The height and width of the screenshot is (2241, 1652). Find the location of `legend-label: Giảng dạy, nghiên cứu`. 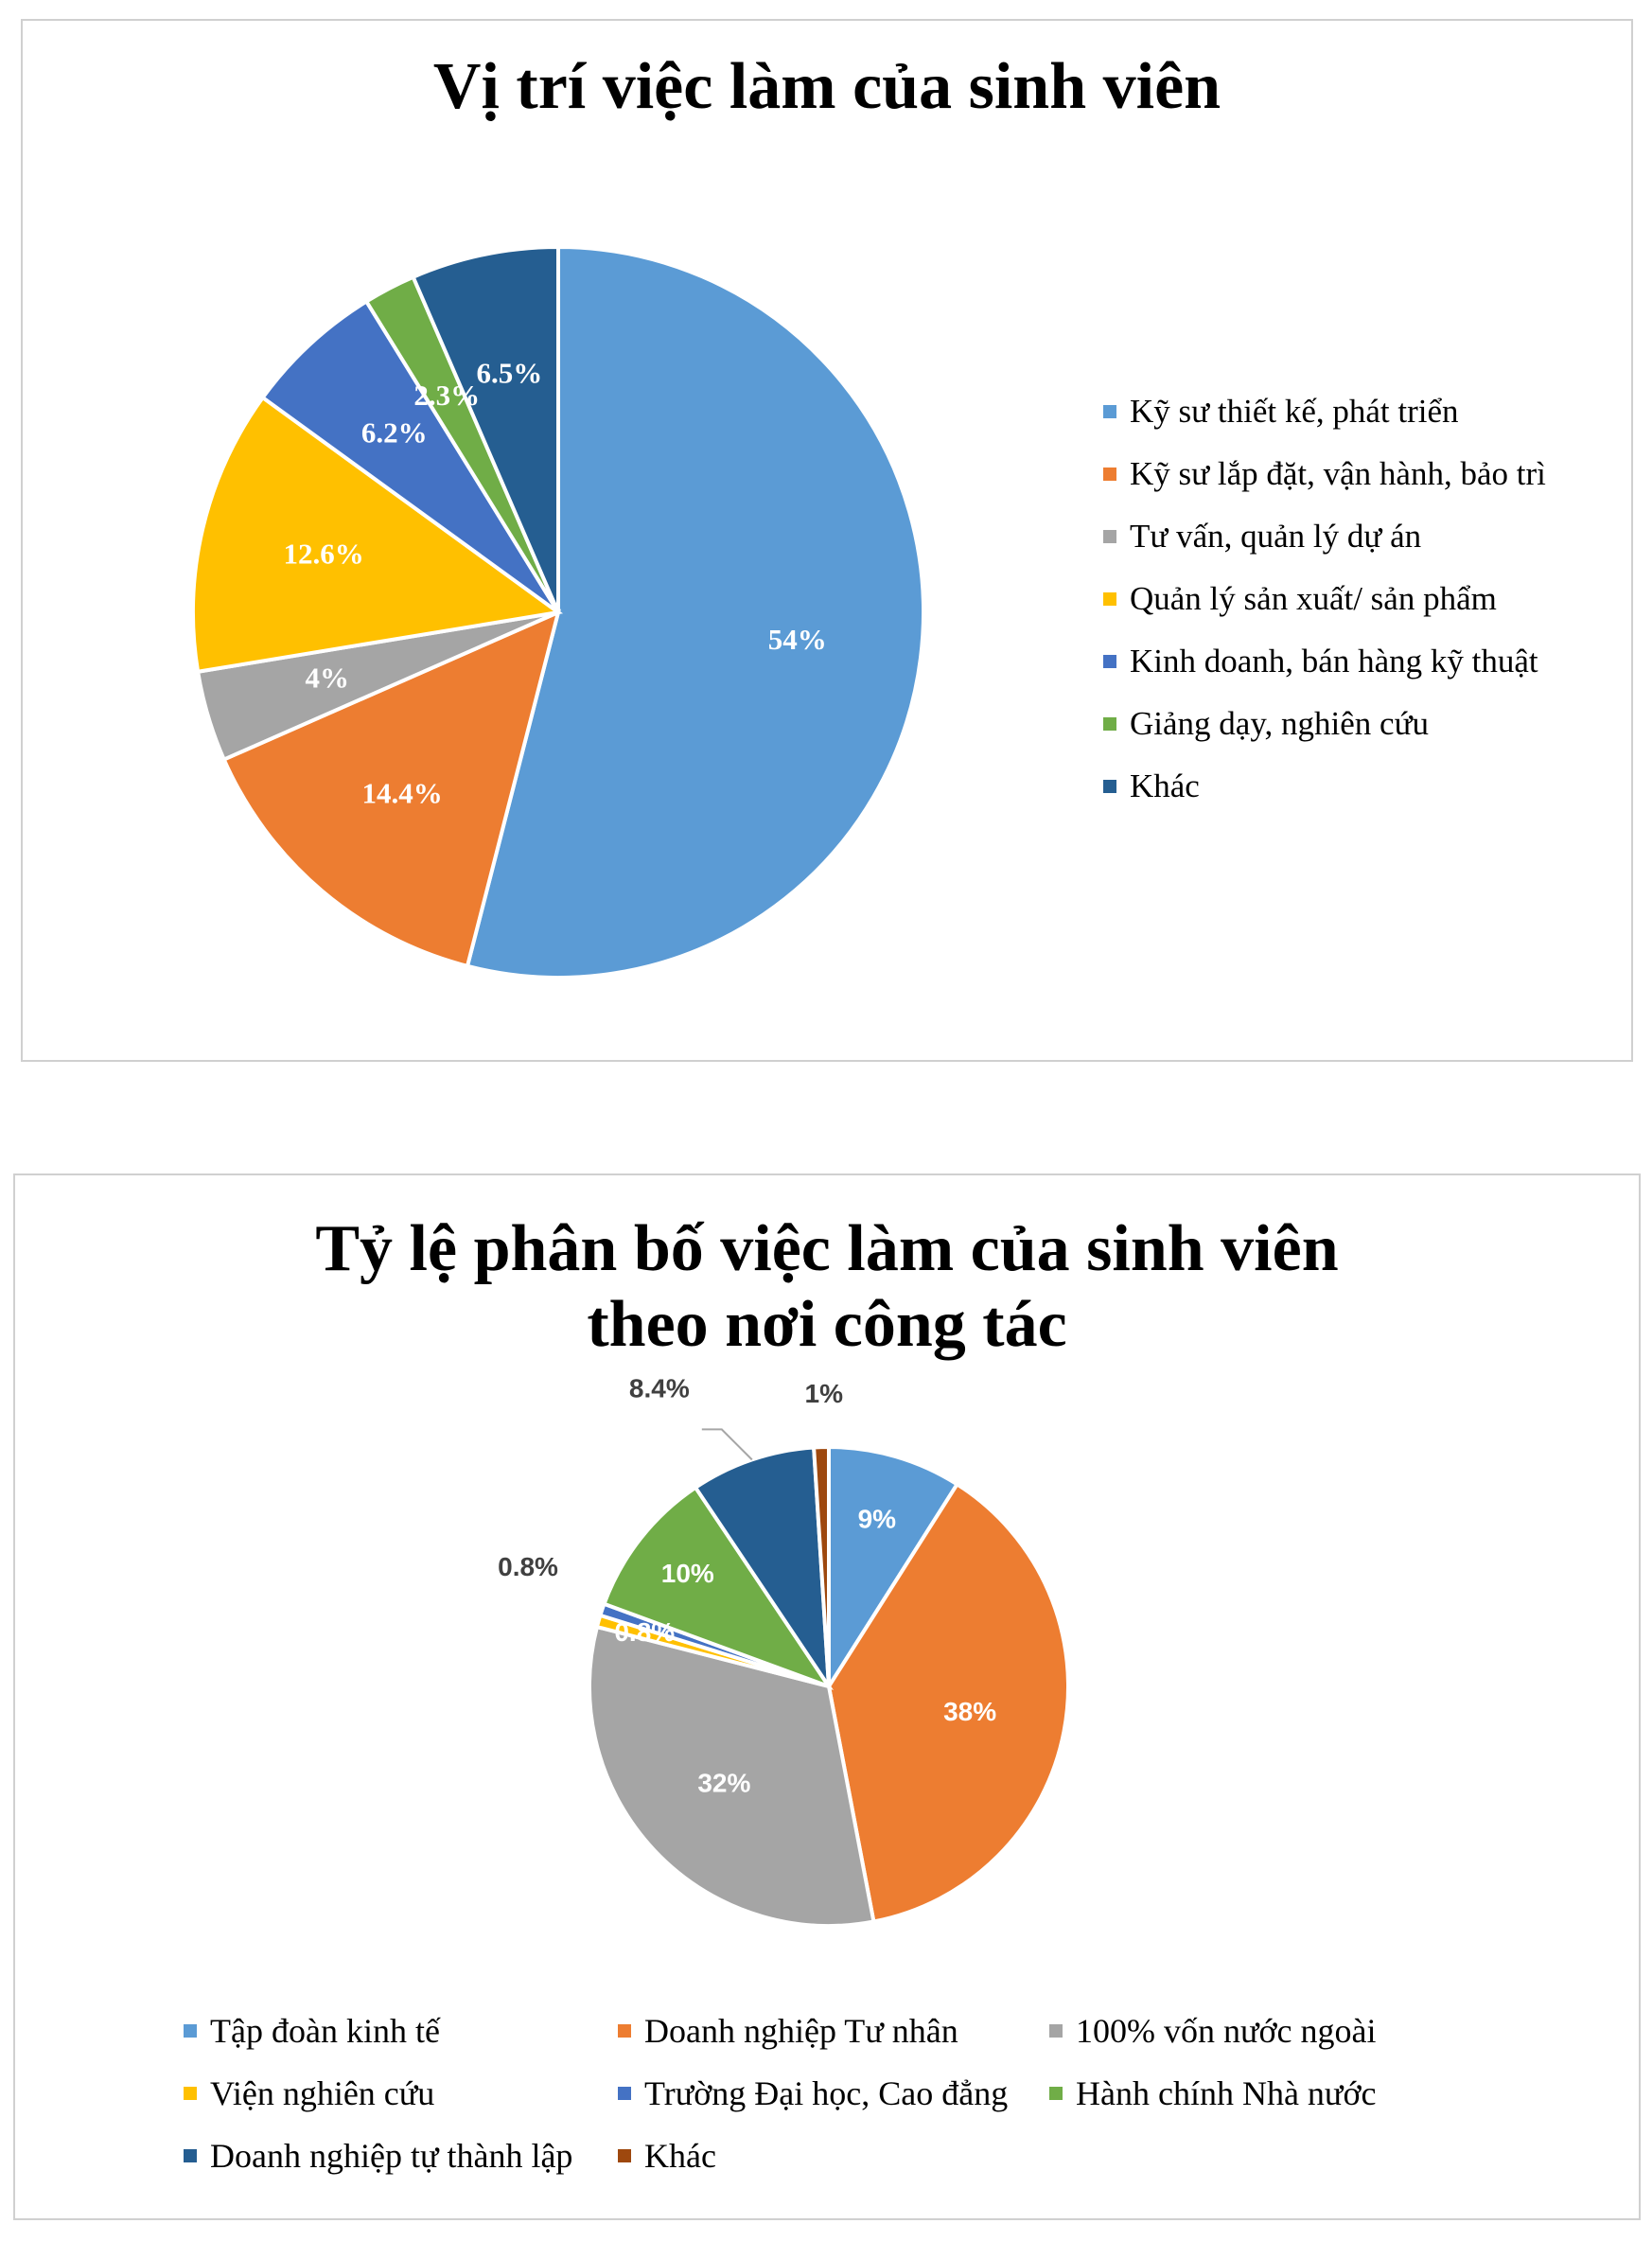

legend-label: Giảng dạy, nghiên cứu is located at coordinates (1280, 723).